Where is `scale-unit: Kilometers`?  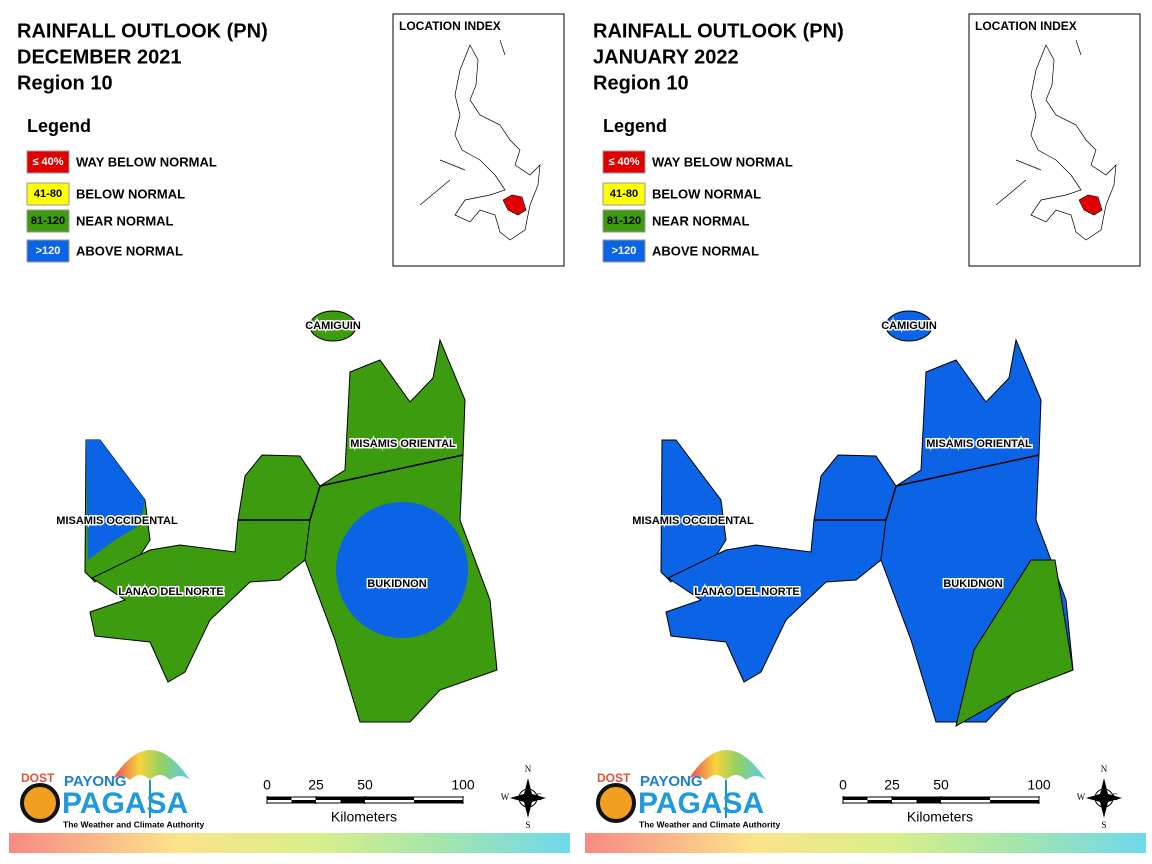 scale-unit: Kilometers is located at coordinates (940, 817).